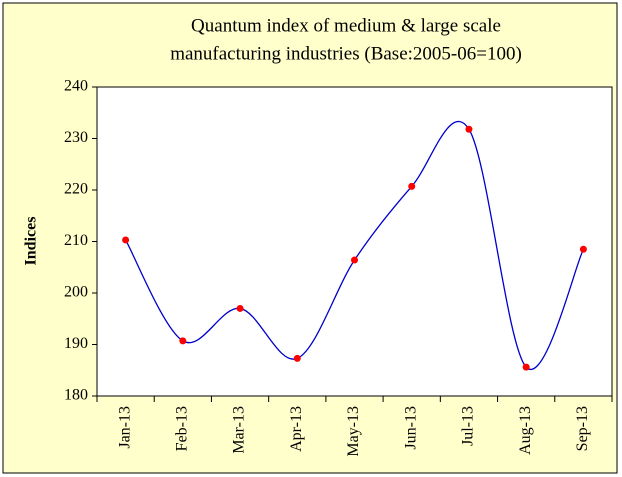 This screenshot has width=622, height=477. Describe the element at coordinates (76, 86) in the screenshot. I see `y-tick-label: 240` at that location.